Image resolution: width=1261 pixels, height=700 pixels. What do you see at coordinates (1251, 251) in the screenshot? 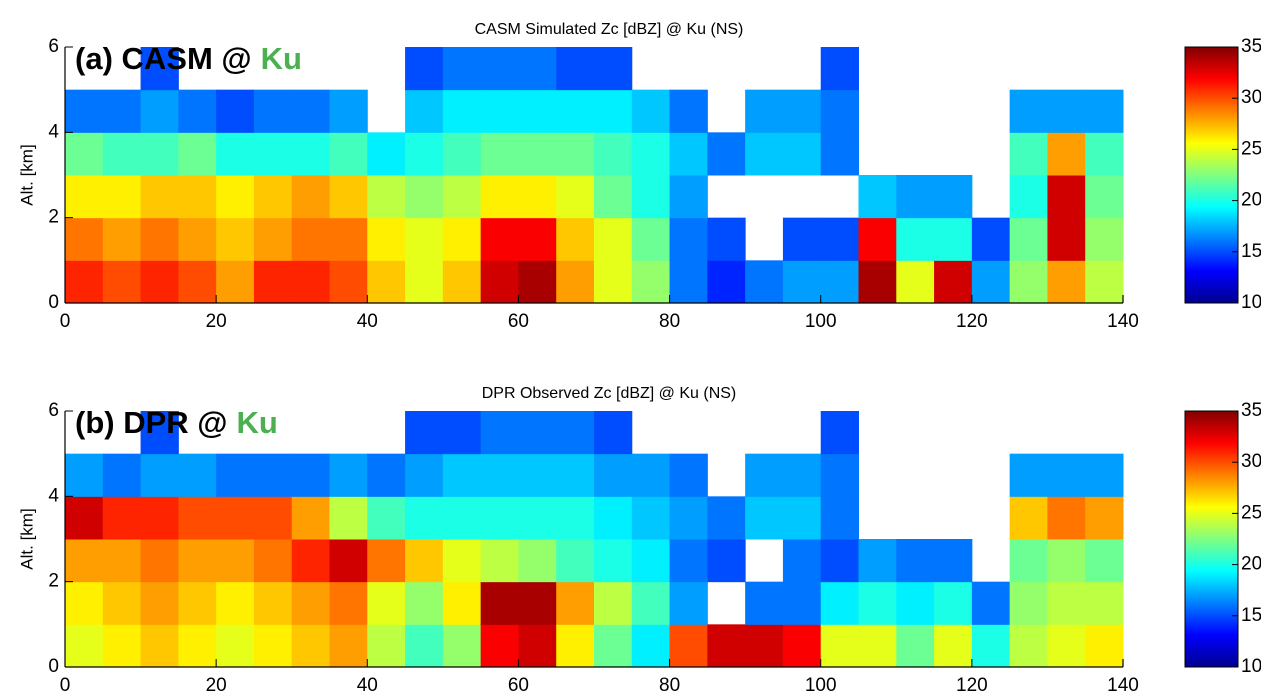
I see `colorbar-tick-label: 15` at bounding box center [1251, 251].